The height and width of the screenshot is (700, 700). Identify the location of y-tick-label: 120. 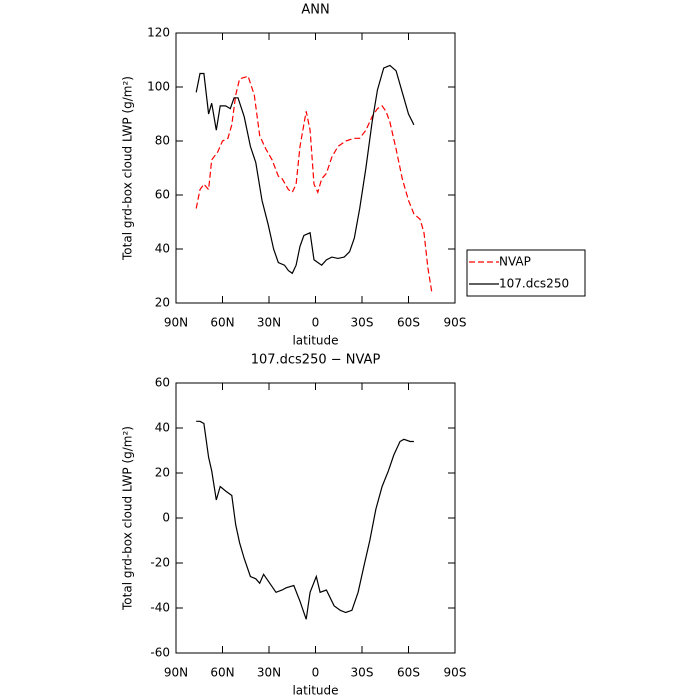
(158, 33).